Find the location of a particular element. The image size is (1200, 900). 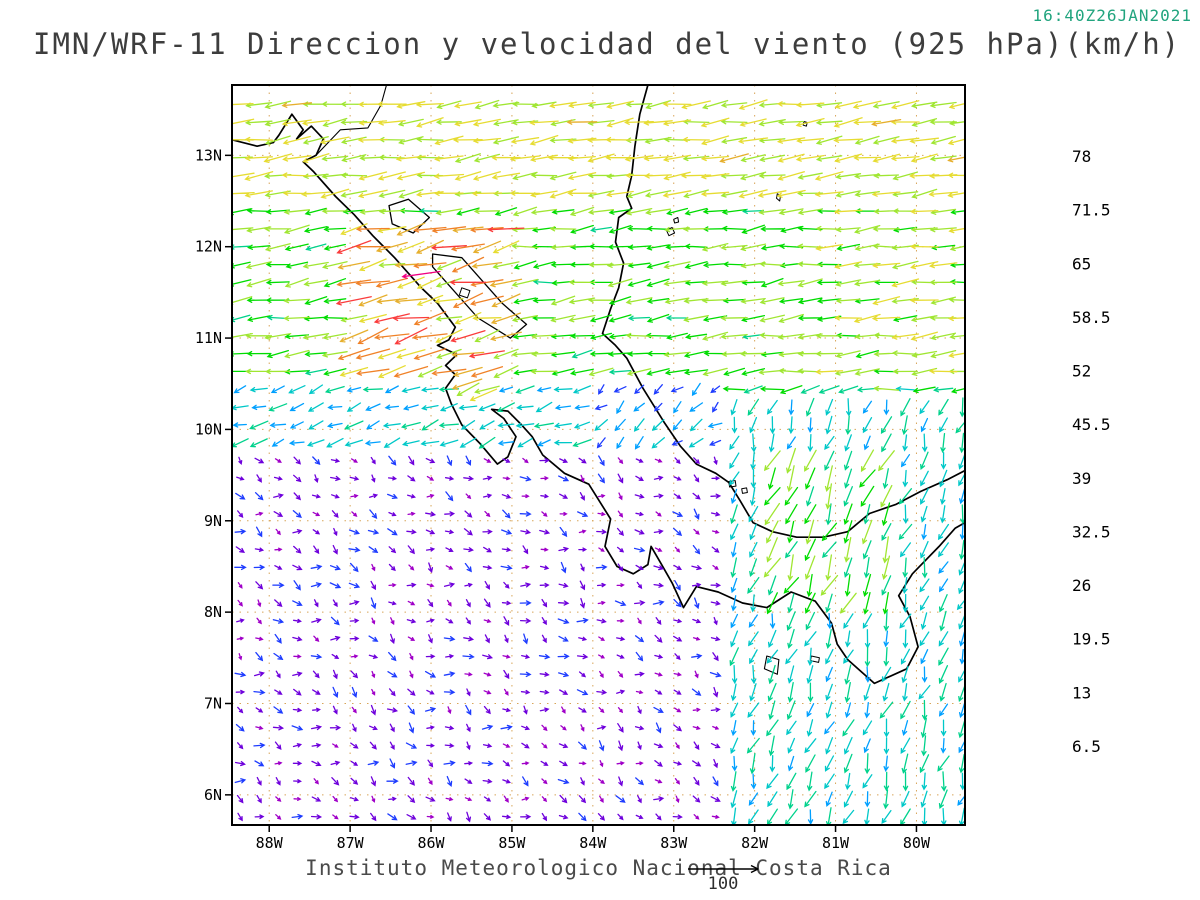

corn-island is located at coordinates (671, 232).